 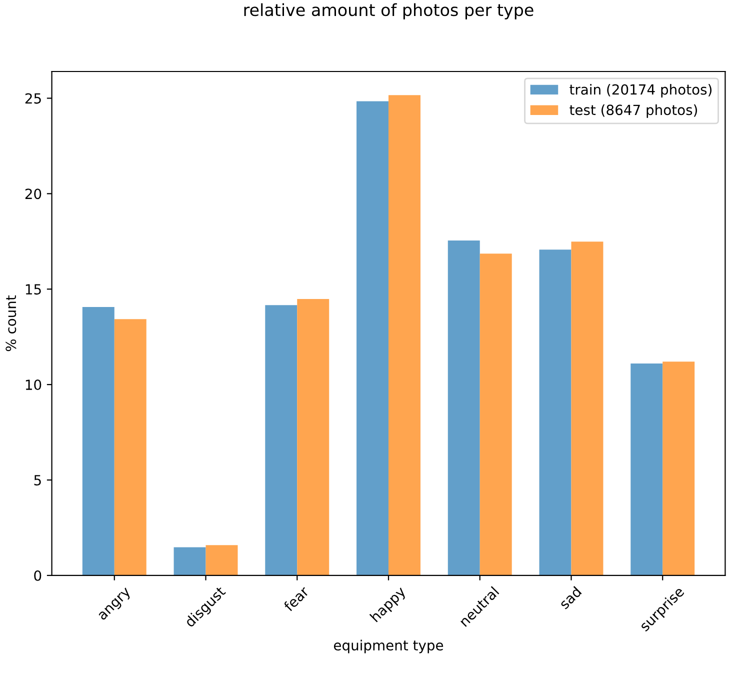 What do you see at coordinates (11, 323) in the screenshot?
I see `y-axis-title: % count` at bounding box center [11, 323].